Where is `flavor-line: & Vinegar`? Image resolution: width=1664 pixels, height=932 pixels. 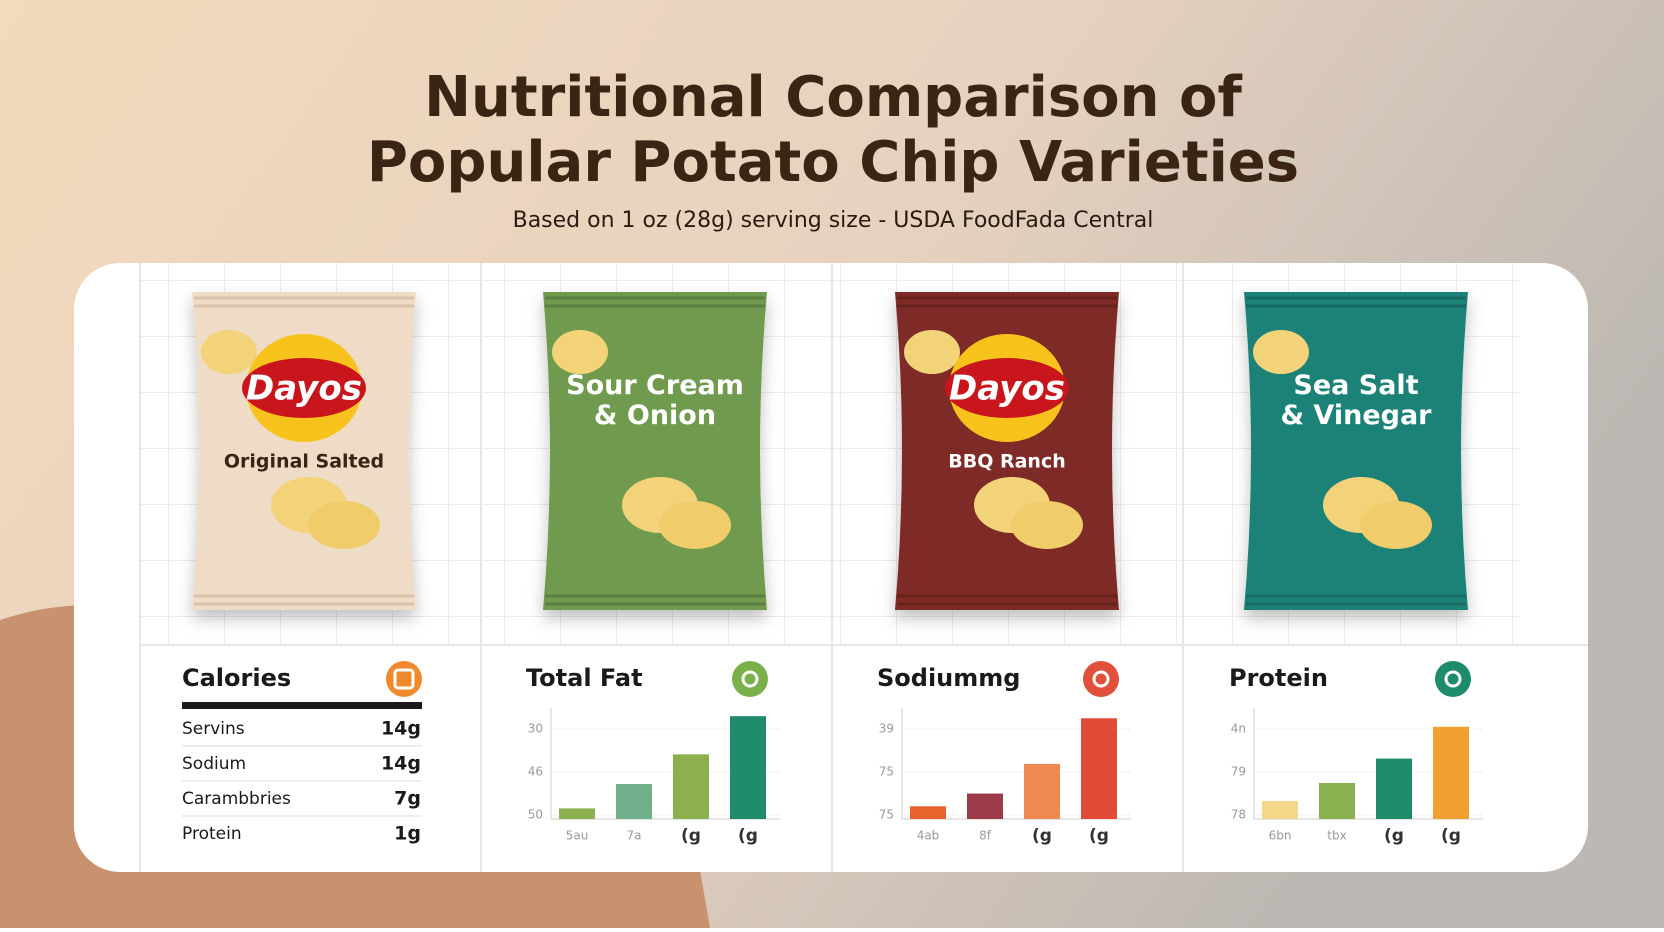
flavor-line: & Vinegar is located at coordinates (1356, 415).